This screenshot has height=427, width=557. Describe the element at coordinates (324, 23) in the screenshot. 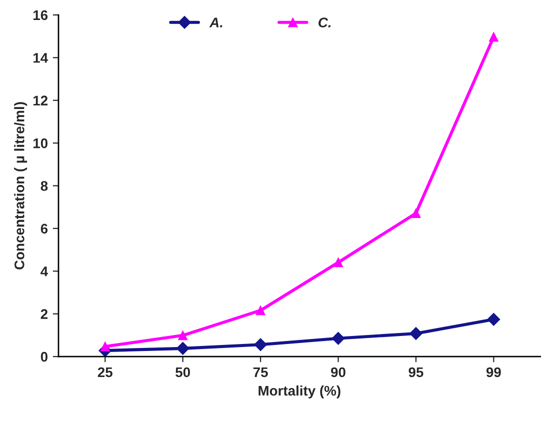

I see `legend-label: C.` at that location.